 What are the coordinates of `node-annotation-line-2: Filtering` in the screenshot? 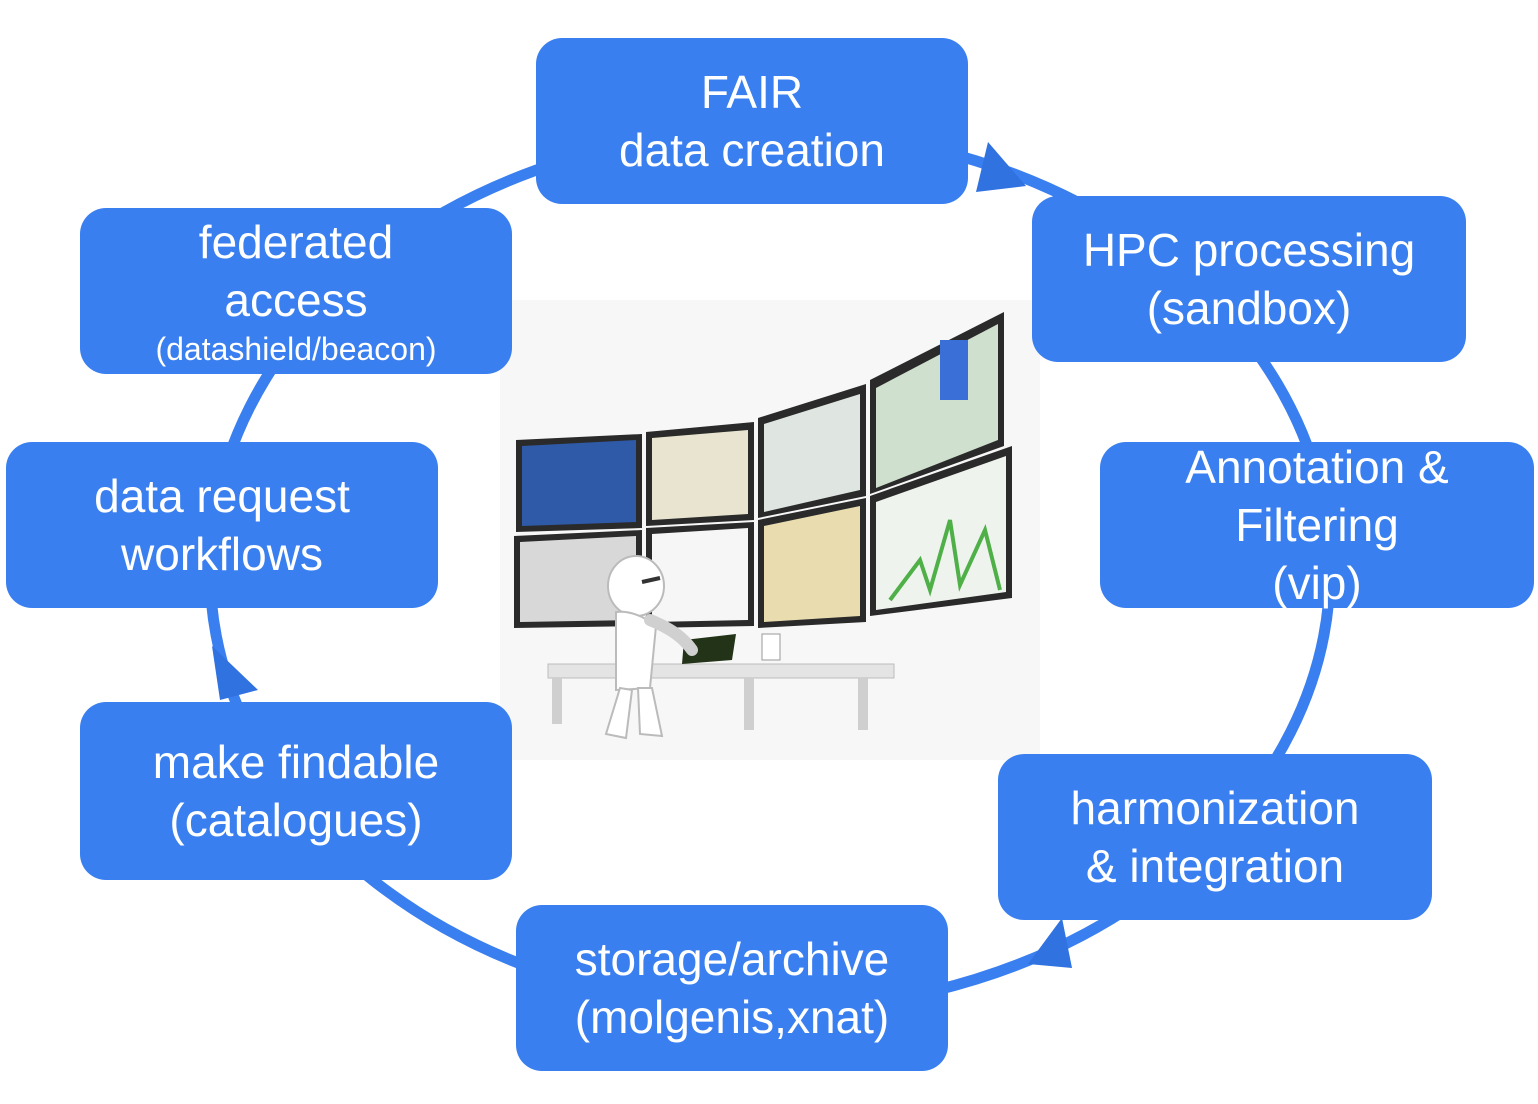 It's located at (1317, 525).